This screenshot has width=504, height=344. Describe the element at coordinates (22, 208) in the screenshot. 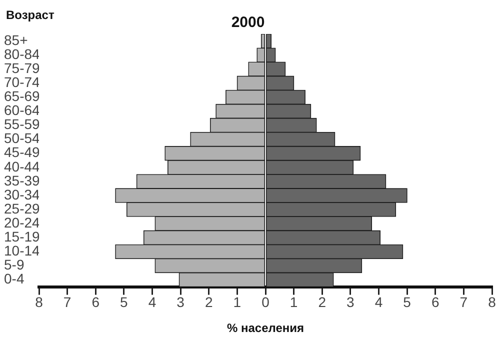

I see `y-tick-label: 25-29` at that location.